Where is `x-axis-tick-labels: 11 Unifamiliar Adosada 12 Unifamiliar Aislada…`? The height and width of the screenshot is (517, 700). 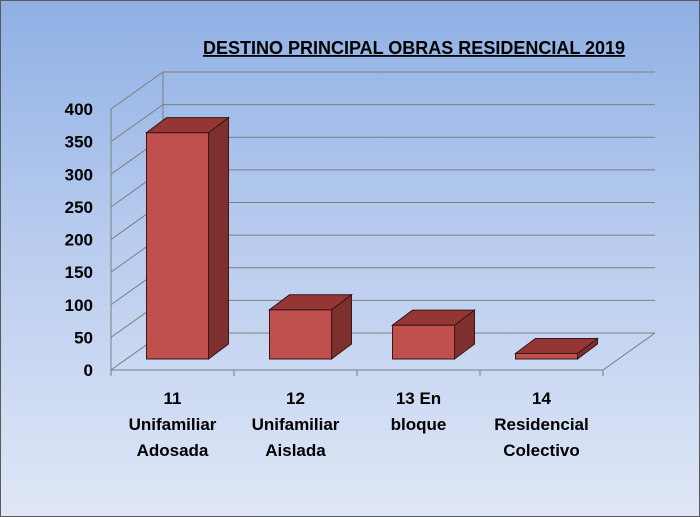
x-axis-tick-labels: 11 Unifamiliar Adosada 12 Unifamiliar Aislada… is located at coordinates (359, 424).